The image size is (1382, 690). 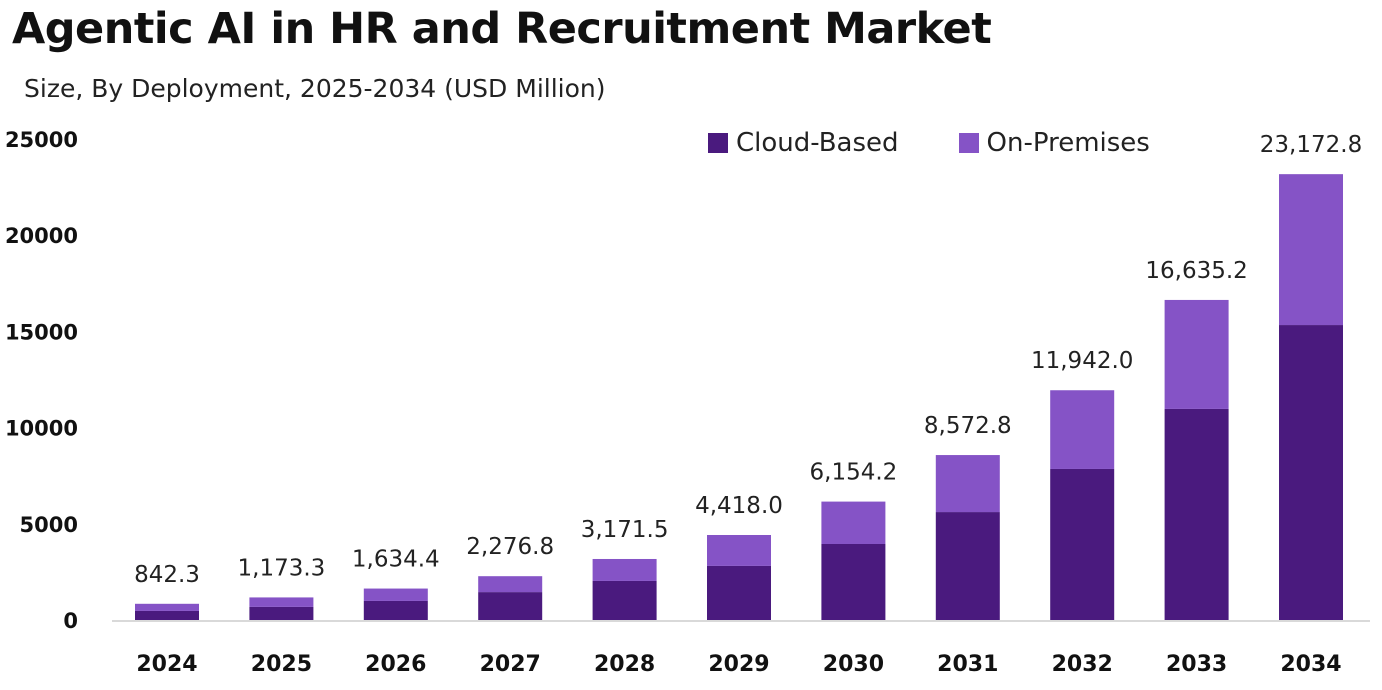 What do you see at coordinates (1310, 664) in the screenshot?
I see `x-tick-label: 2034` at bounding box center [1310, 664].